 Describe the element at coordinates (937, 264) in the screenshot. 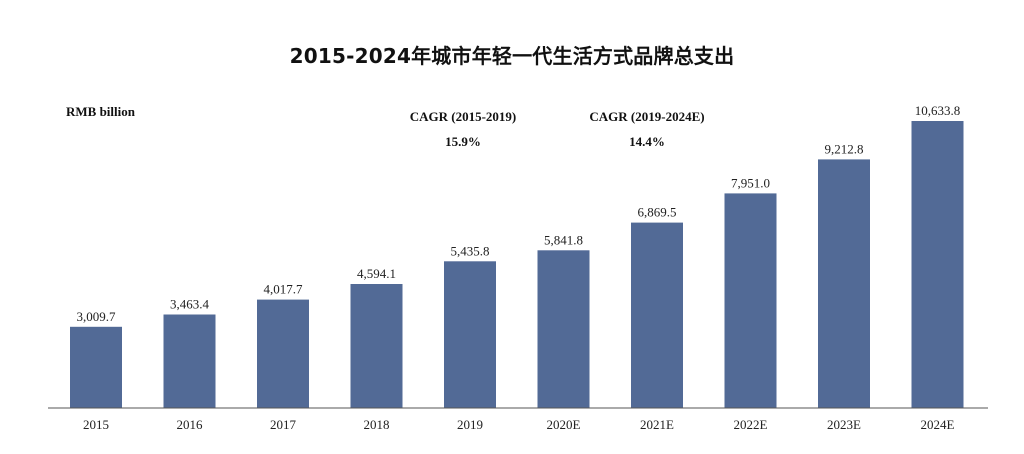

I see `bar-2024E` at that location.